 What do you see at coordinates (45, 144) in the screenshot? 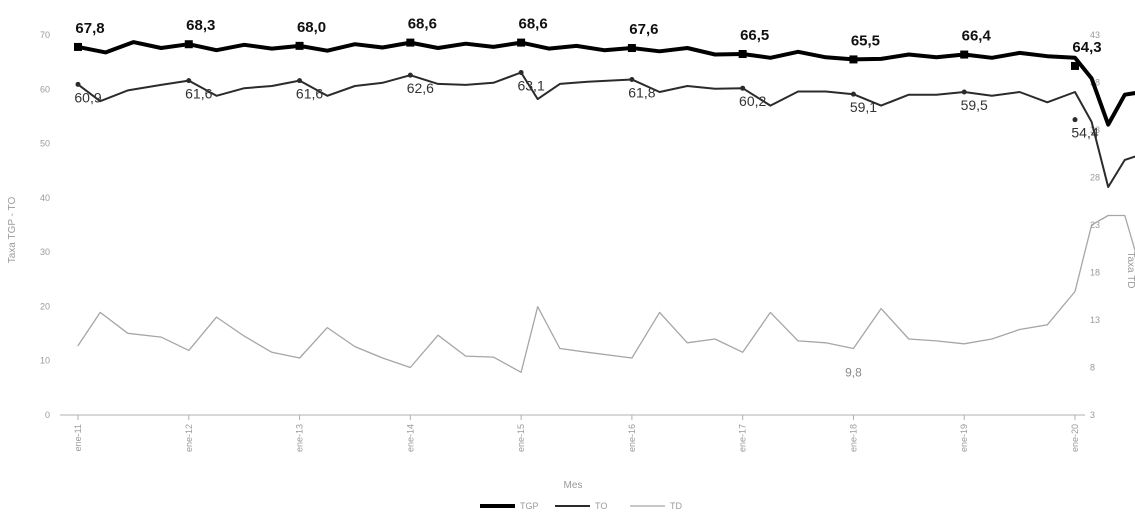
I see `y-left-tick-label: 50` at bounding box center [45, 144].